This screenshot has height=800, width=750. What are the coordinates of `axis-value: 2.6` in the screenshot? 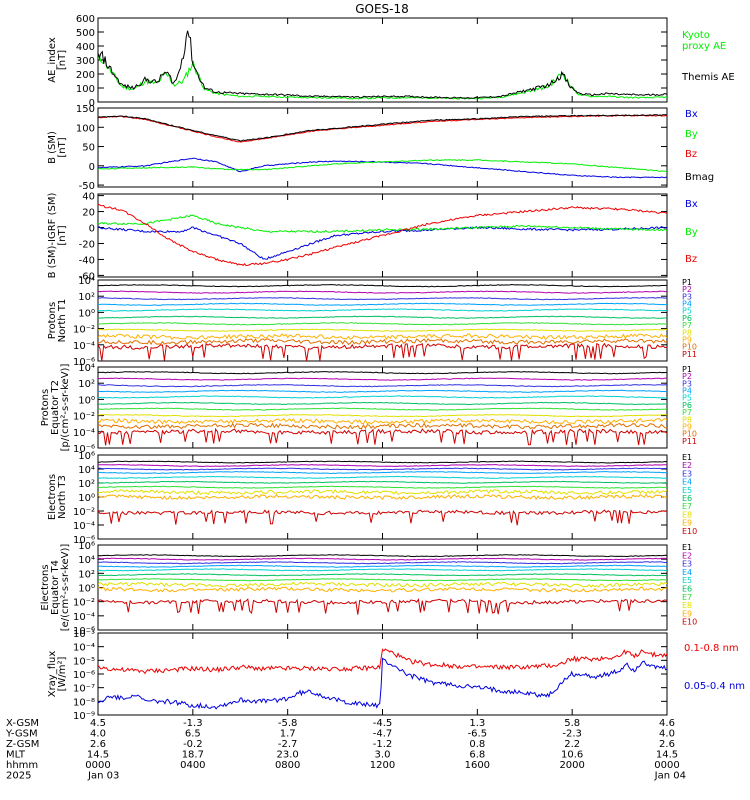 It's located at (667, 744).